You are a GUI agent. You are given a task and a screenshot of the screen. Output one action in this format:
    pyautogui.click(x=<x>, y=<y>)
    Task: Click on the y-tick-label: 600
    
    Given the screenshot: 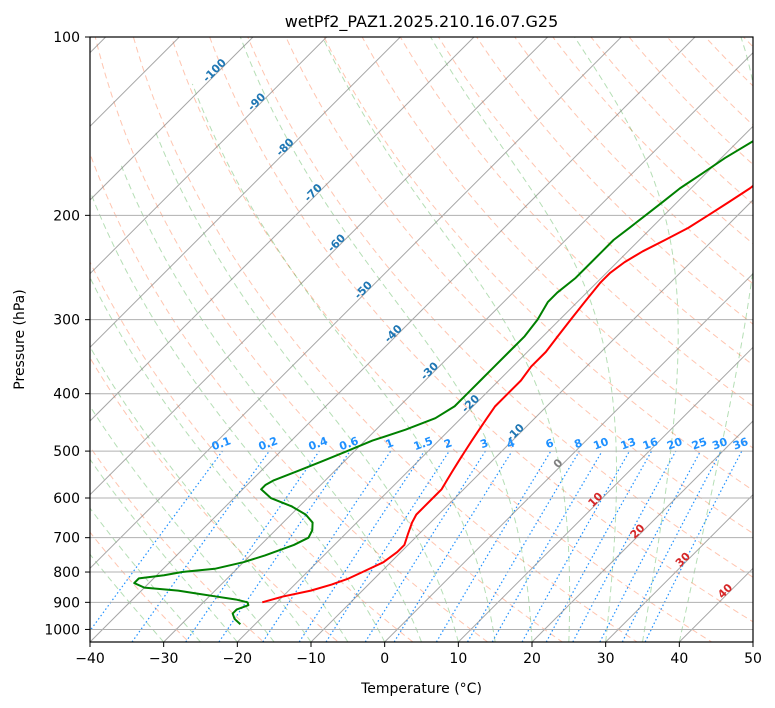 What is the action you would take?
    pyautogui.click(x=66, y=499)
    